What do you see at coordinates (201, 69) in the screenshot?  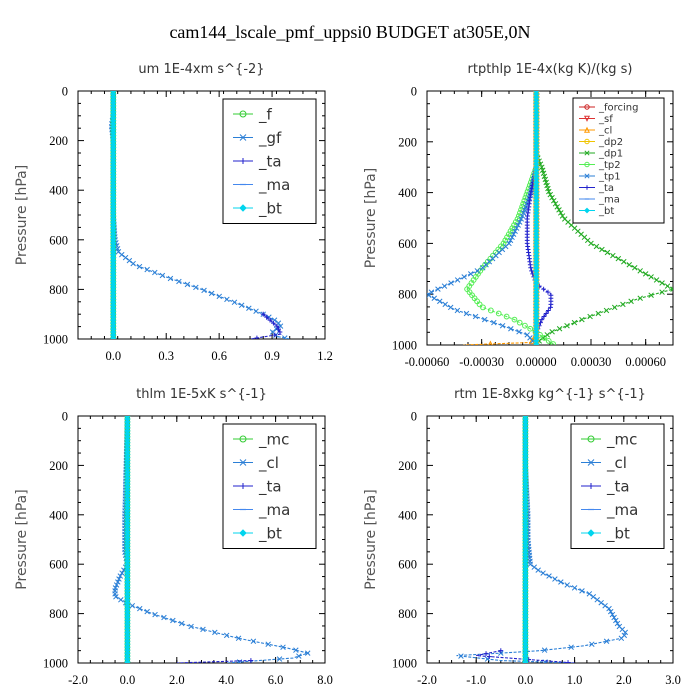 I see `panel-title: um 1E-4xm s^{-2}` at bounding box center [201, 69].